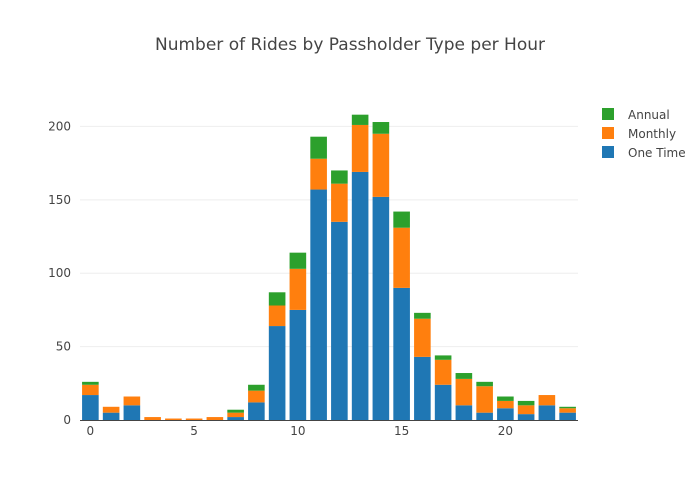 This screenshot has height=500, width=700. What do you see at coordinates (59, 200) in the screenshot?
I see `y-tick-label: 150` at bounding box center [59, 200].